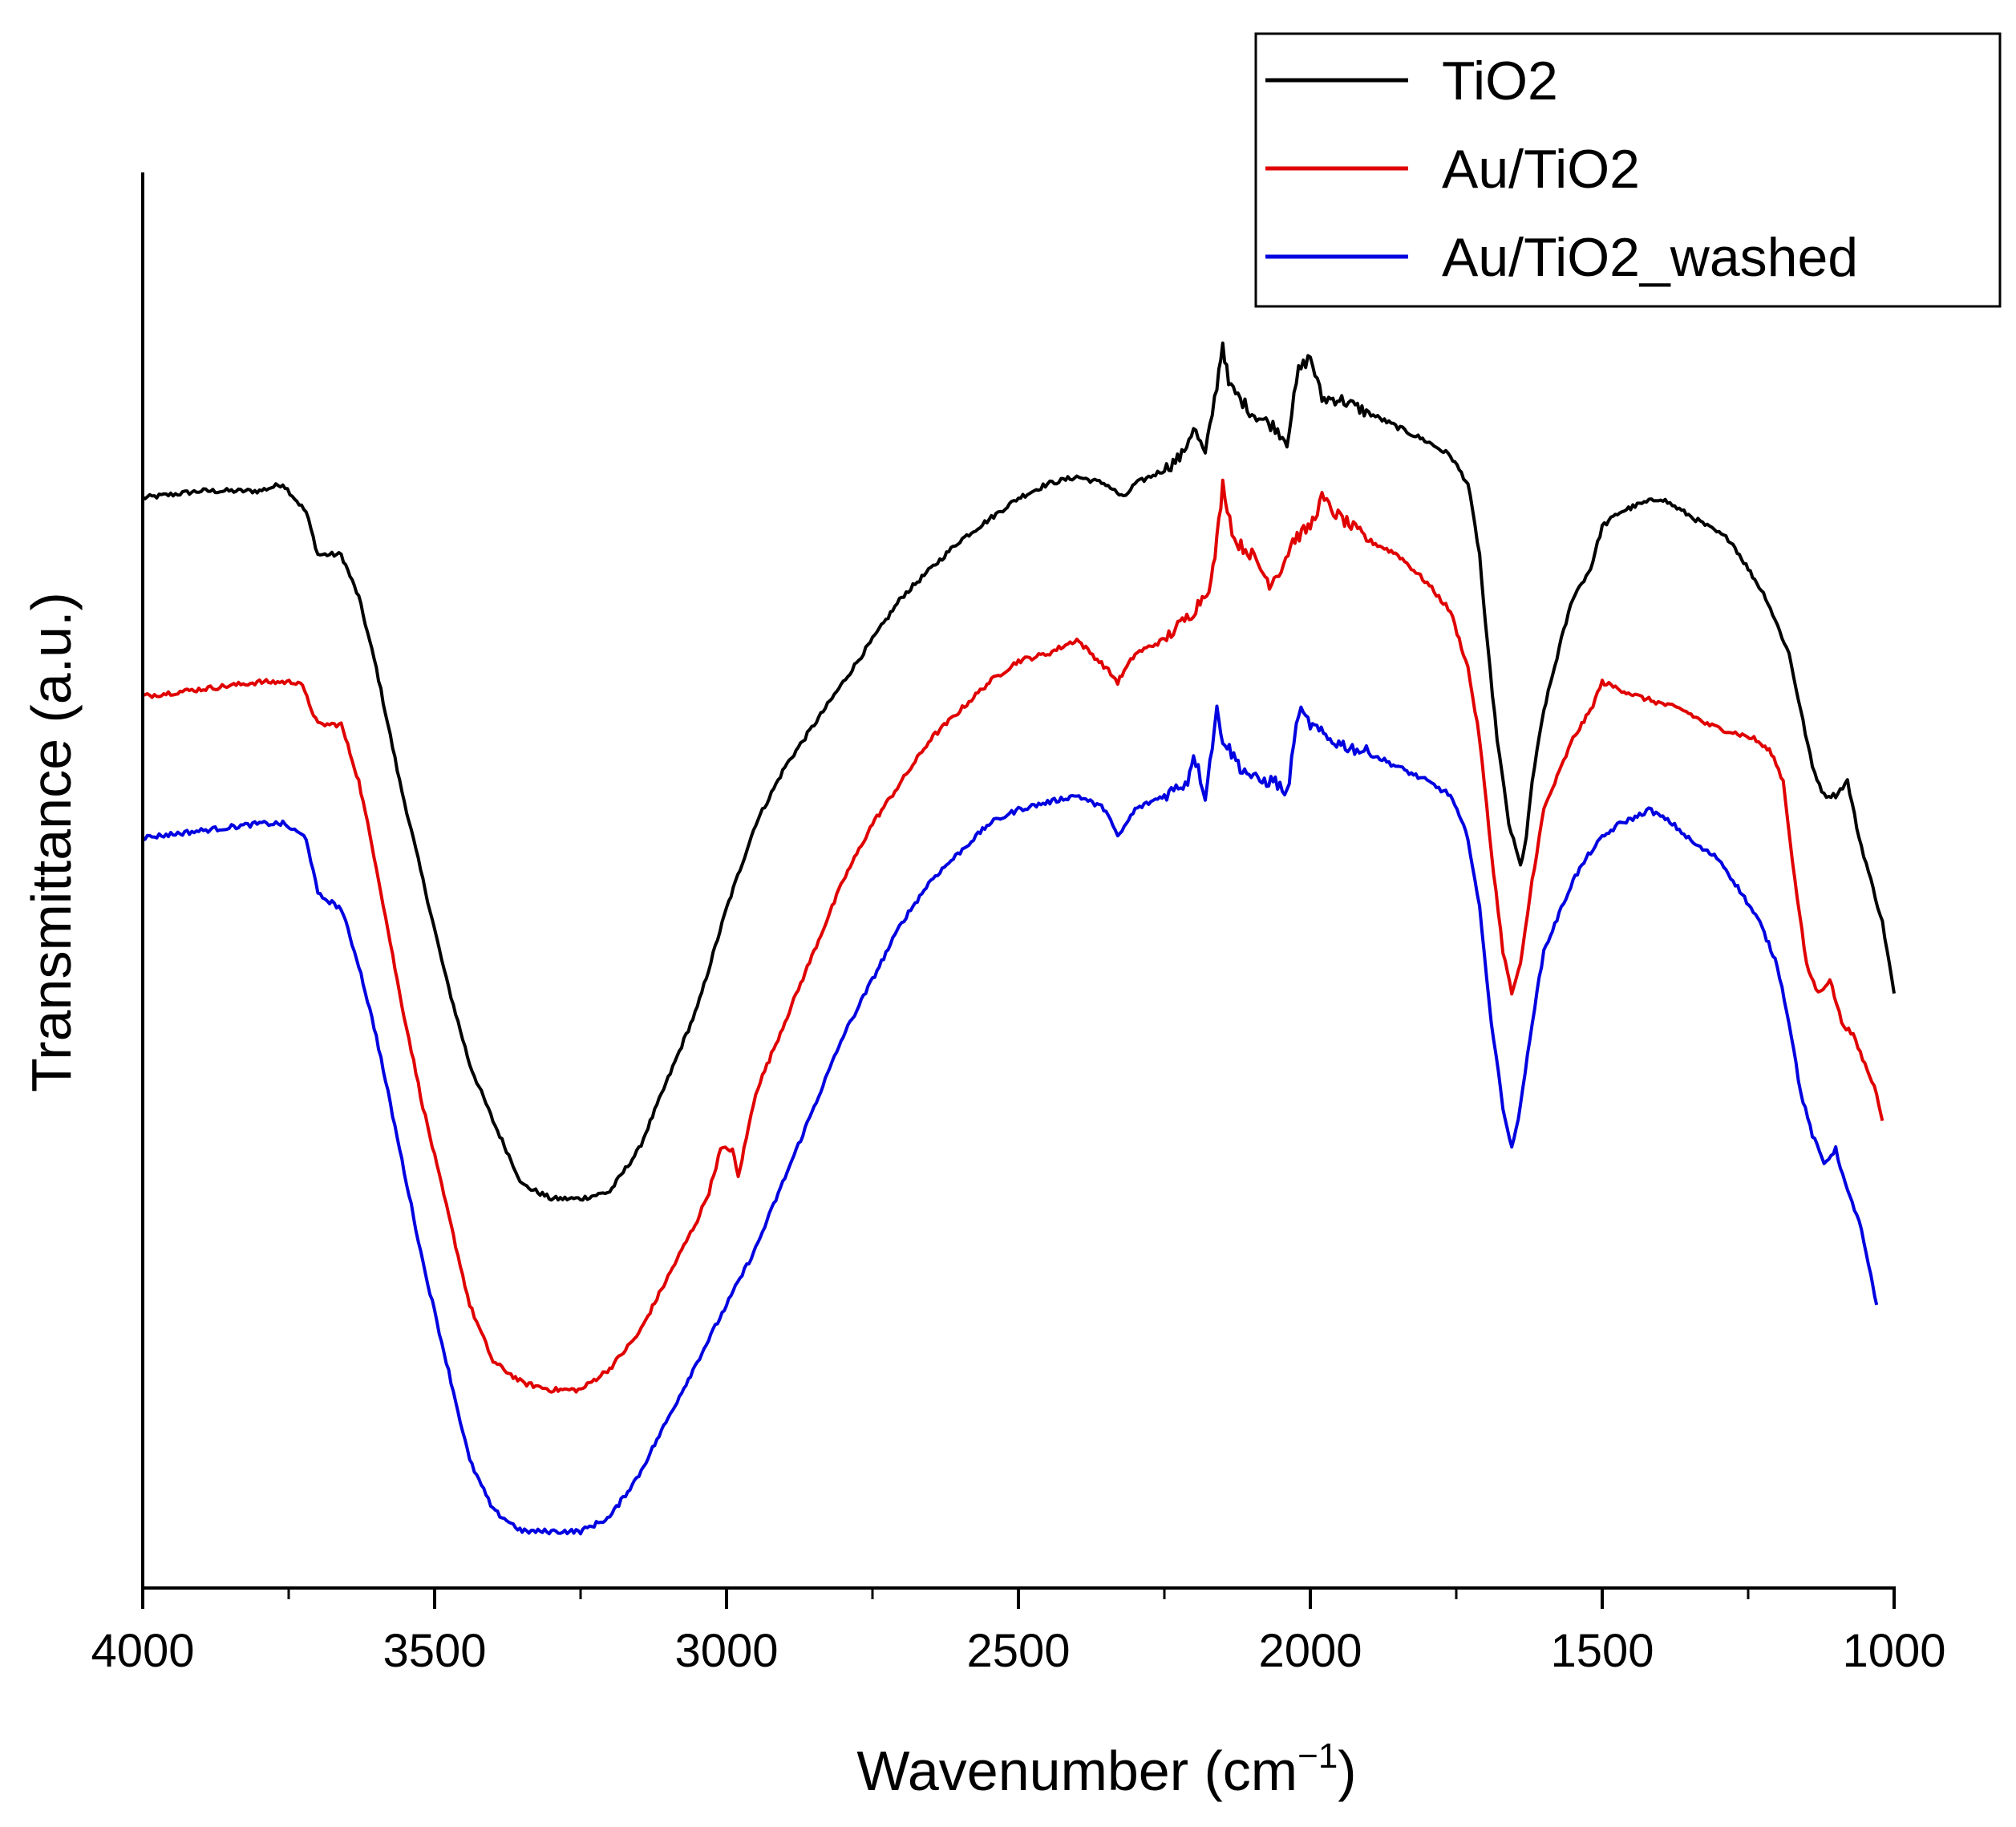 The width and height of the screenshot is (2016, 1827). Describe the element at coordinates (1500, 81) in the screenshot. I see `legend-label-0: TiO2` at that location.